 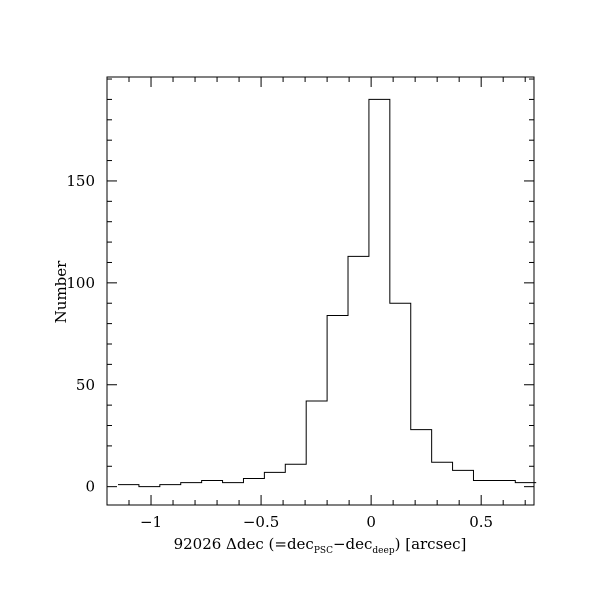 I want to click on y-axis-label: Number, so click(x=61, y=291).